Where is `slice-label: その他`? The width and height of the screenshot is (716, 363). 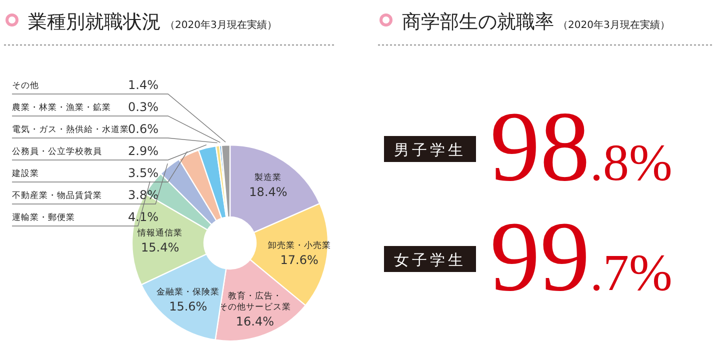 slice-label: その他 is located at coordinates (25, 85).